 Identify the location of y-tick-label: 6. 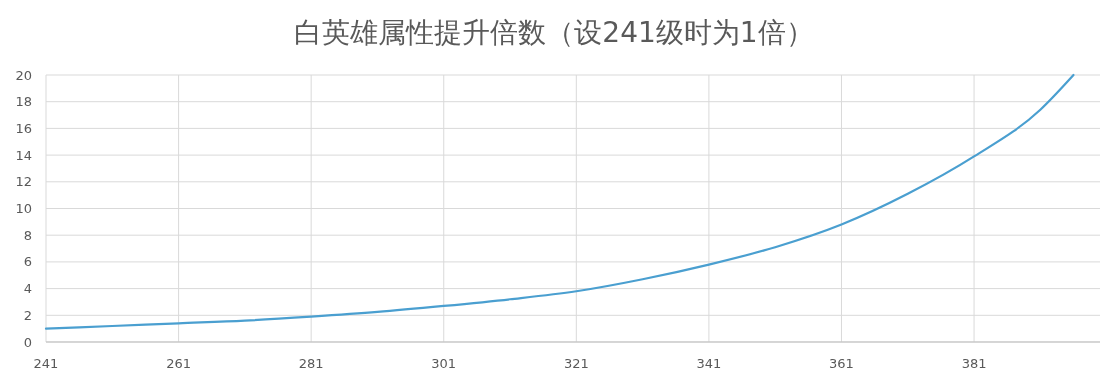
(27, 262).